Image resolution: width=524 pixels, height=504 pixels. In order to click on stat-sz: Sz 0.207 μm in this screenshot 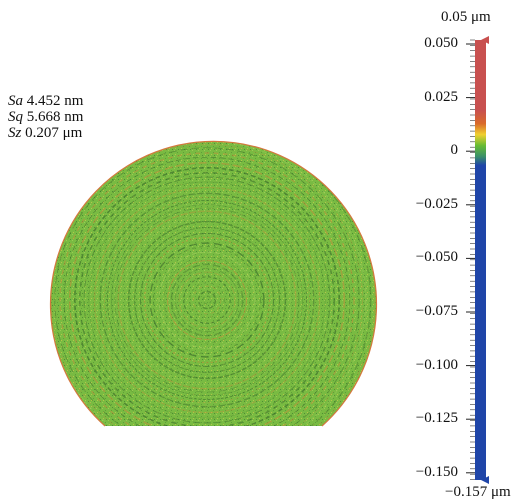, I will do `click(45, 133)`.